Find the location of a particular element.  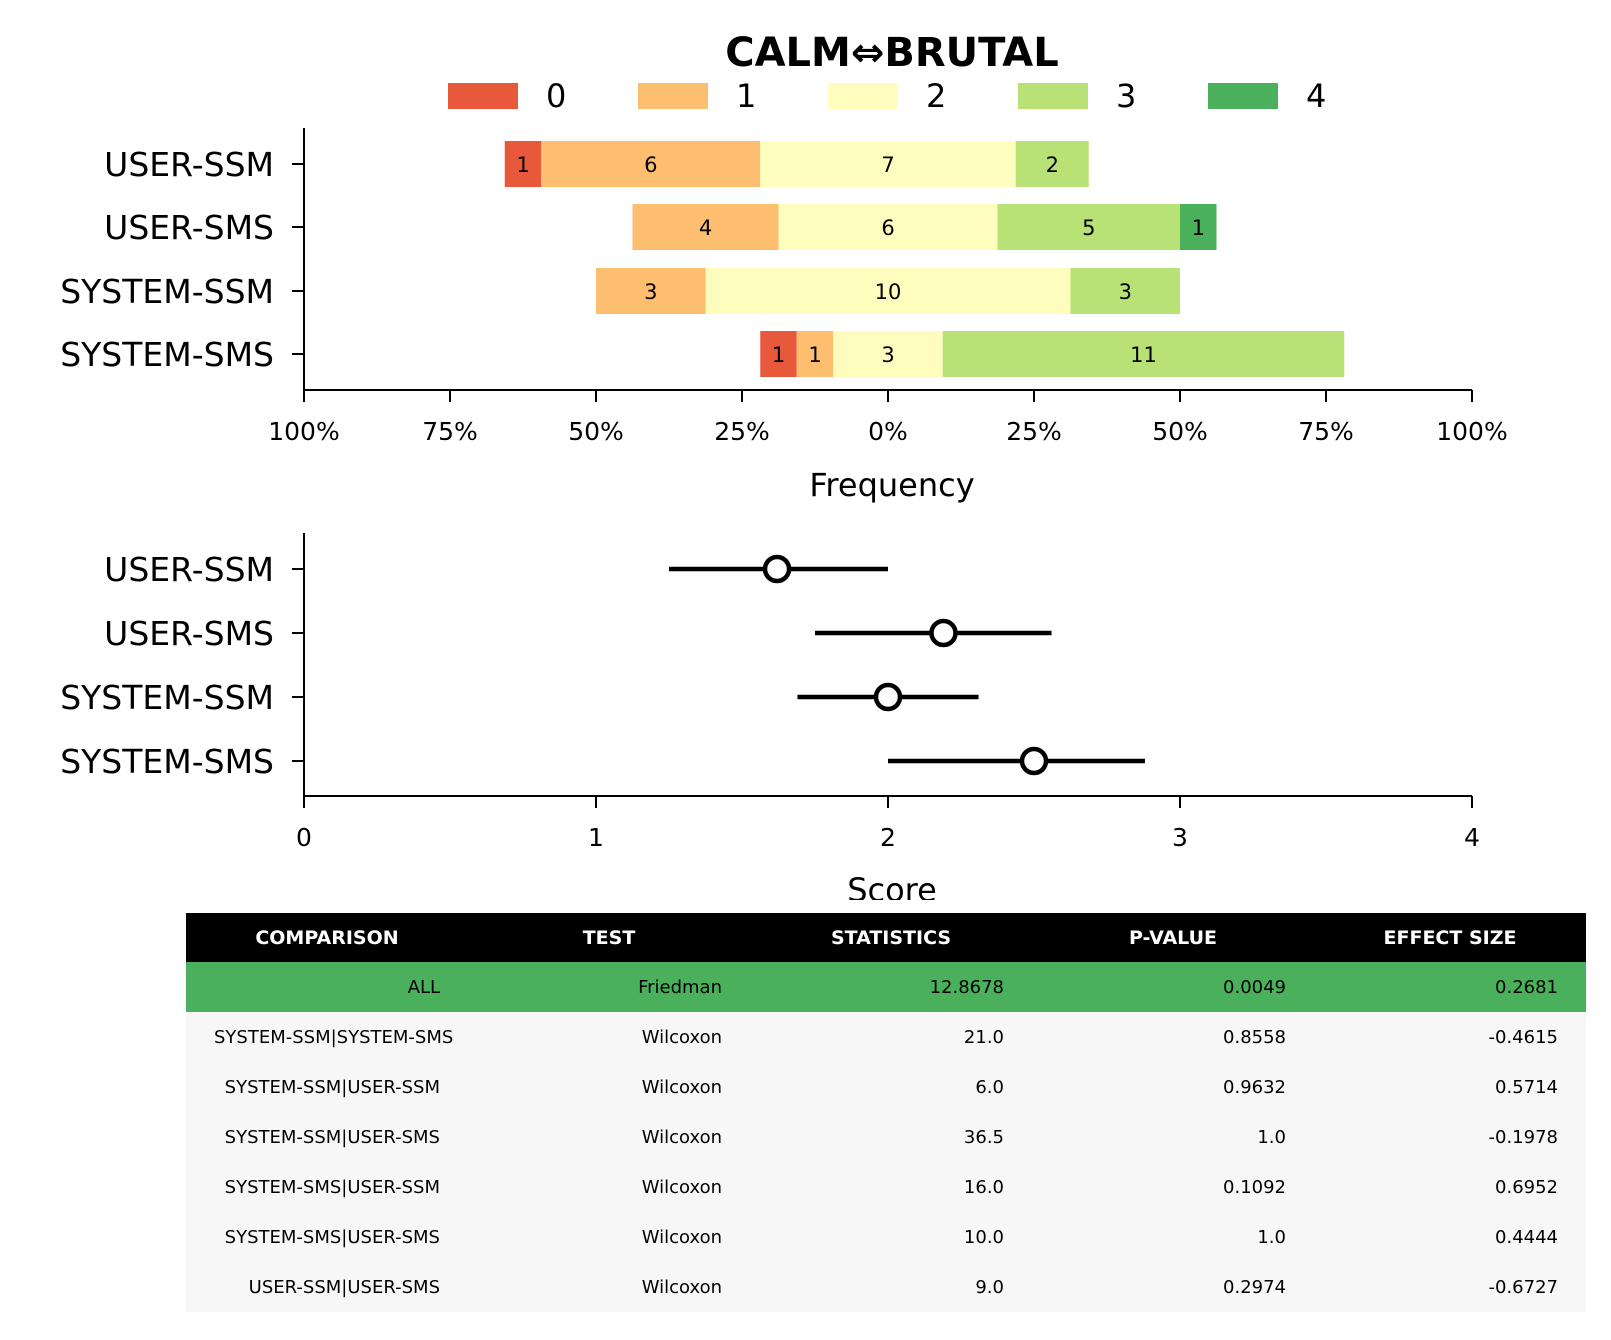

bar-label-system-sms-1: 1 is located at coordinates (814, 355).